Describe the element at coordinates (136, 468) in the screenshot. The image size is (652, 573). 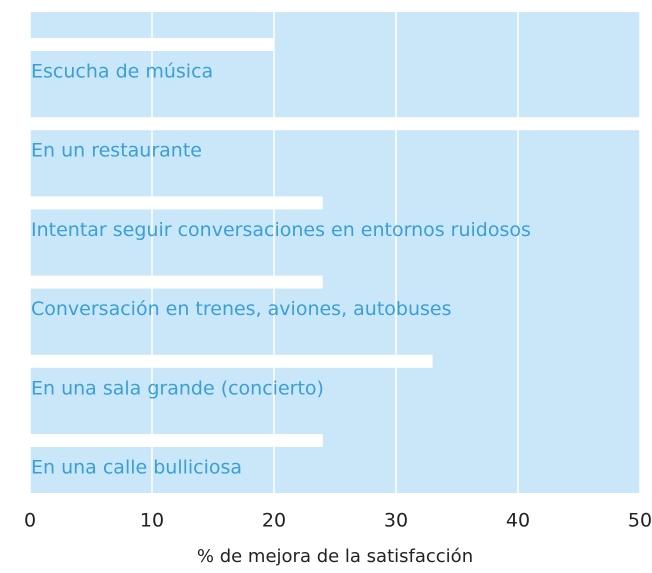
I see `category-label: En una calle bulliciosa` at that location.